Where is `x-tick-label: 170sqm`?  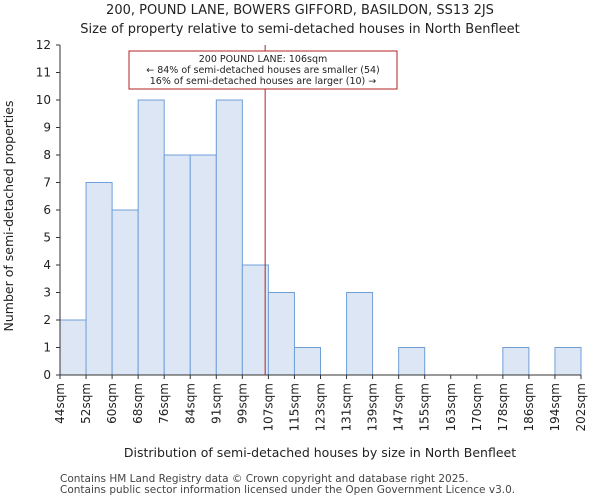 x-tick-label: 170sqm is located at coordinates (477, 407).